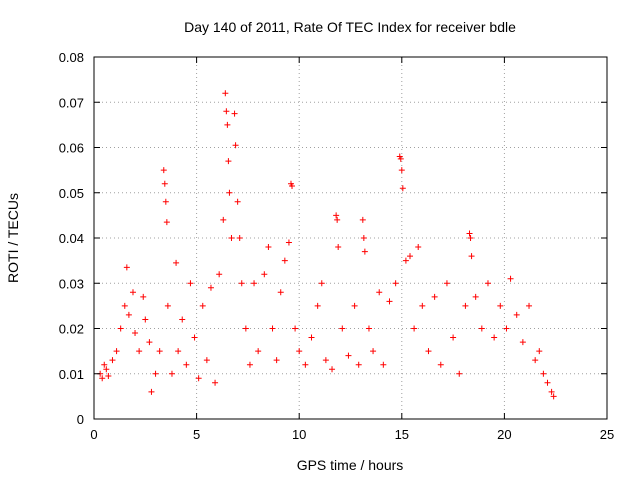 Image resolution: width=640 pixels, height=480 pixels. What do you see at coordinates (350, 465) in the screenshot?
I see `x-axis-label: GPS time / hours` at bounding box center [350, 465].